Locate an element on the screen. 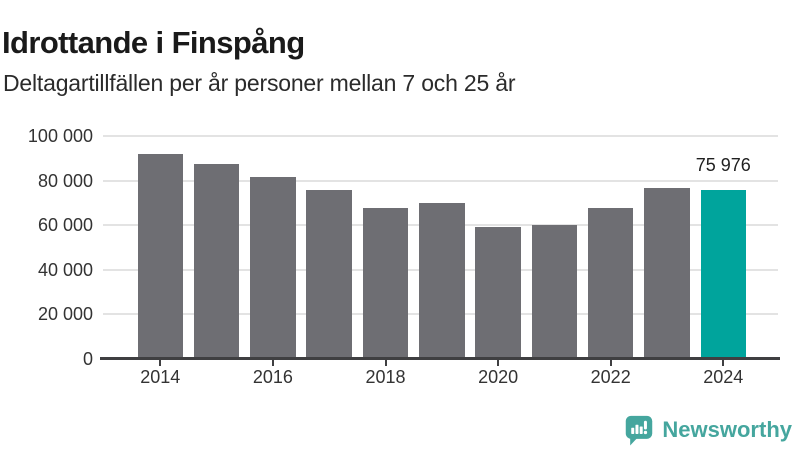 This screenshot has width=800, height=450. bar-2014 is located at coordinates (160, 256).